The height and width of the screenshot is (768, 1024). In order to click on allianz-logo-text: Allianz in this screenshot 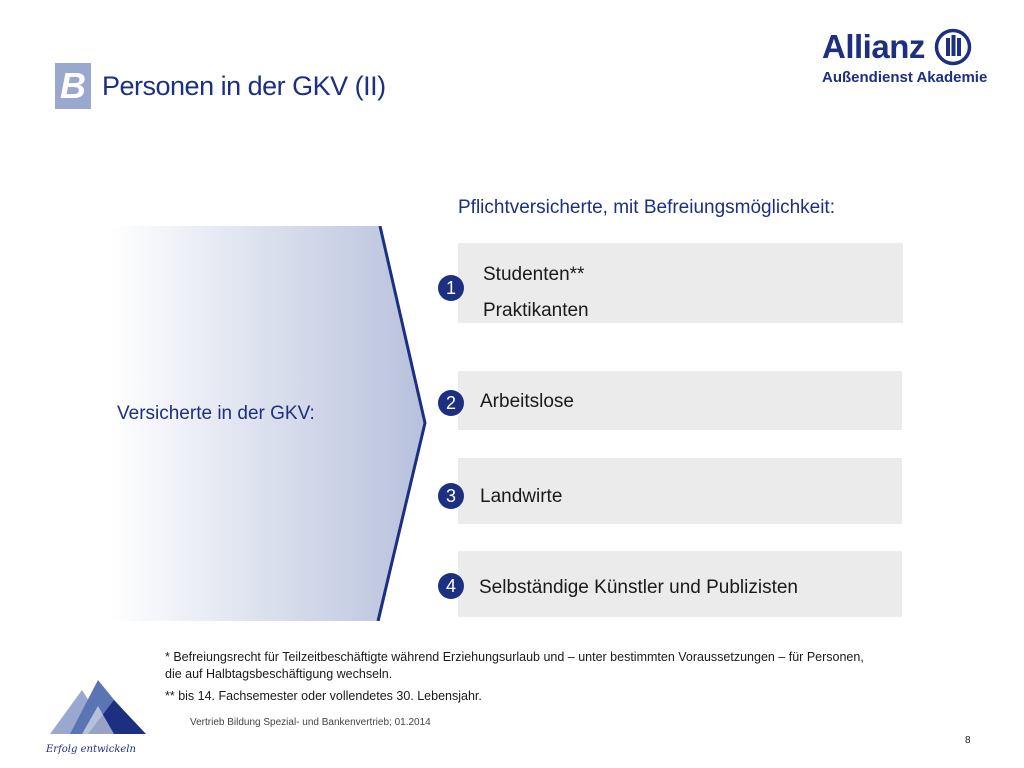, I will do `click(873, 46)`.